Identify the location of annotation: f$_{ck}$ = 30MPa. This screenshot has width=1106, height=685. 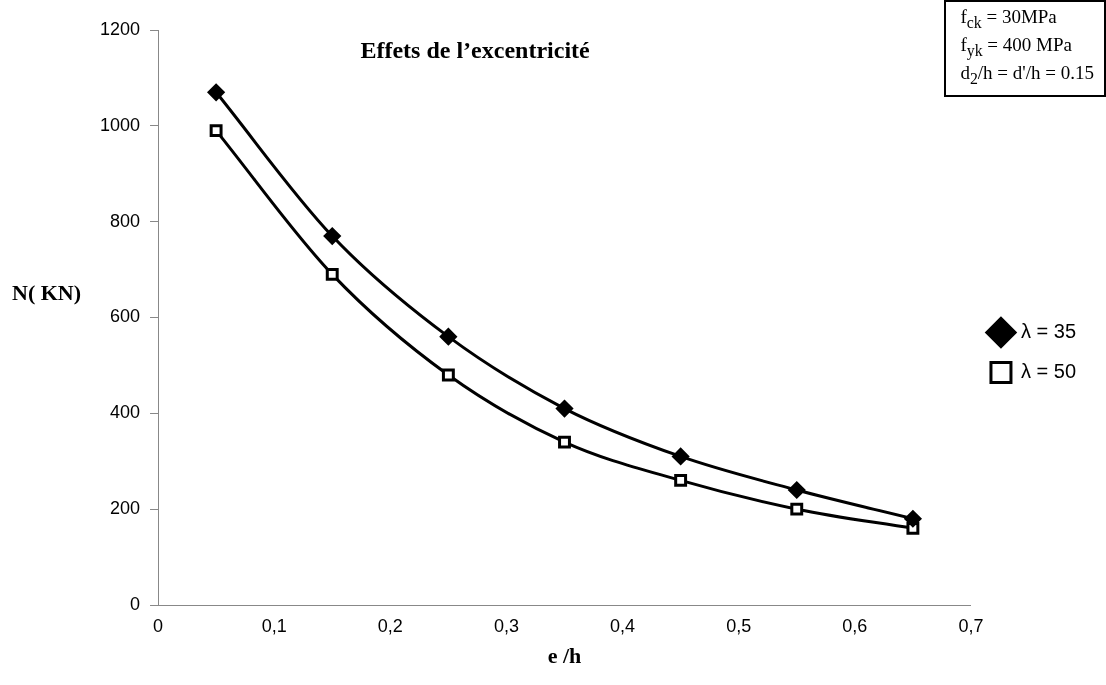
(1009, 19).